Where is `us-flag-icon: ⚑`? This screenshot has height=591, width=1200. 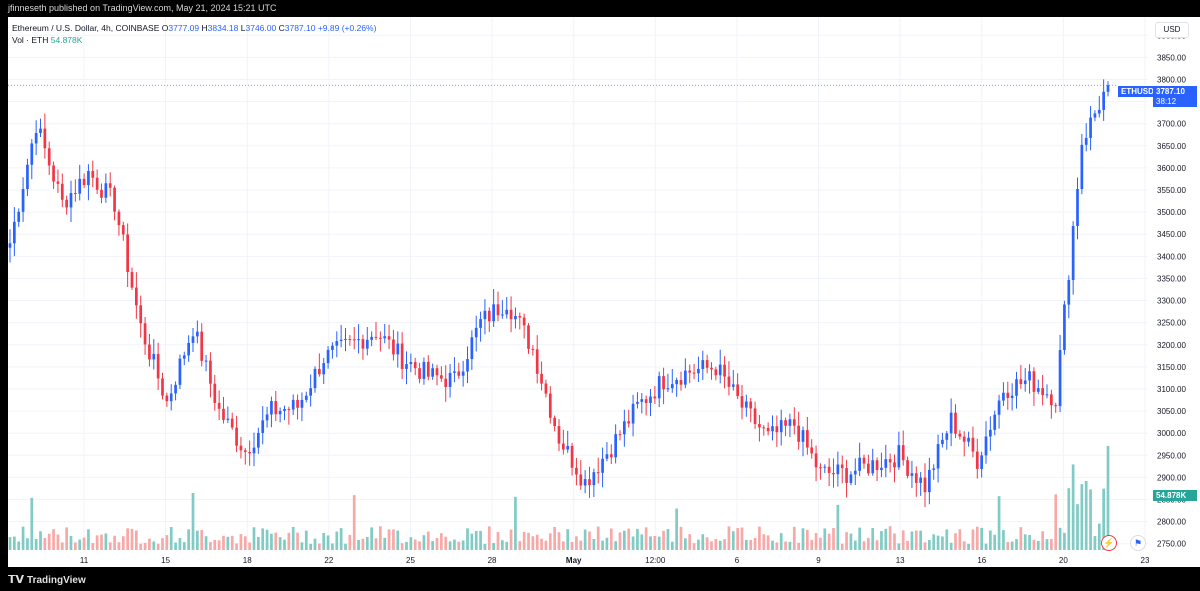
us-flag-icon: ⚑ is located at coordinates (1138, 543).